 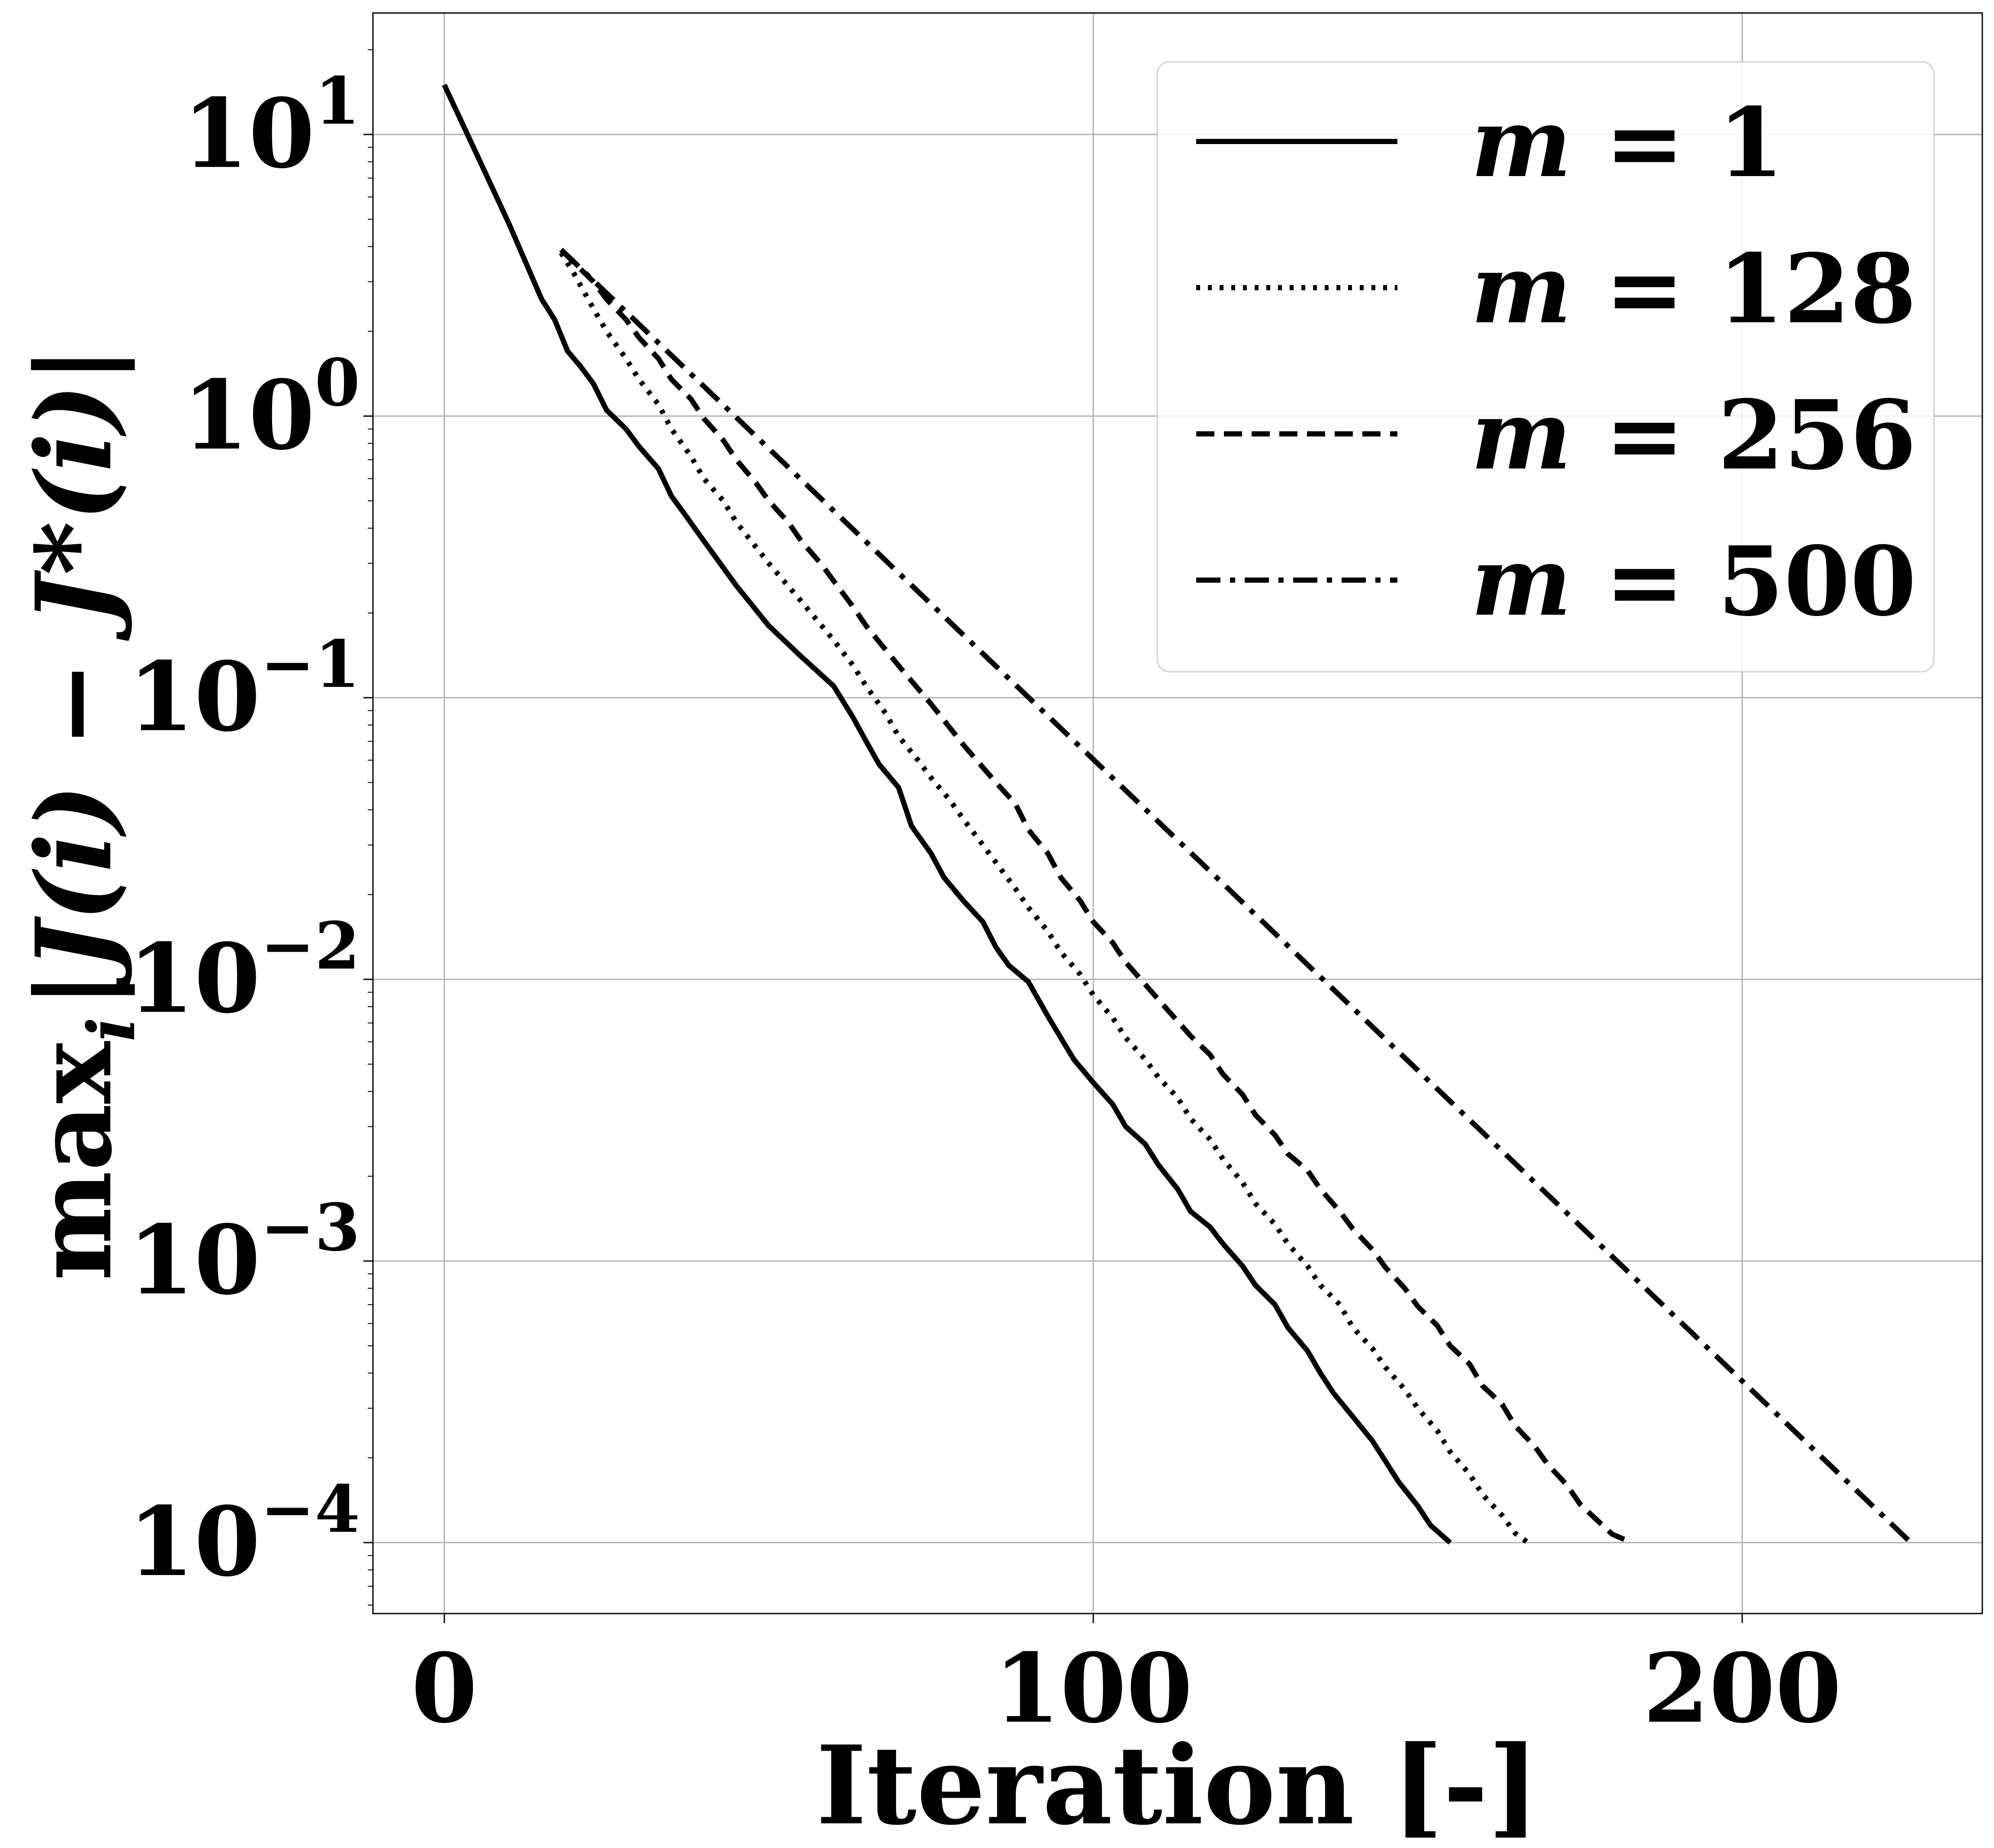 I want to click on legend-box, so click(x=1546, y=367).